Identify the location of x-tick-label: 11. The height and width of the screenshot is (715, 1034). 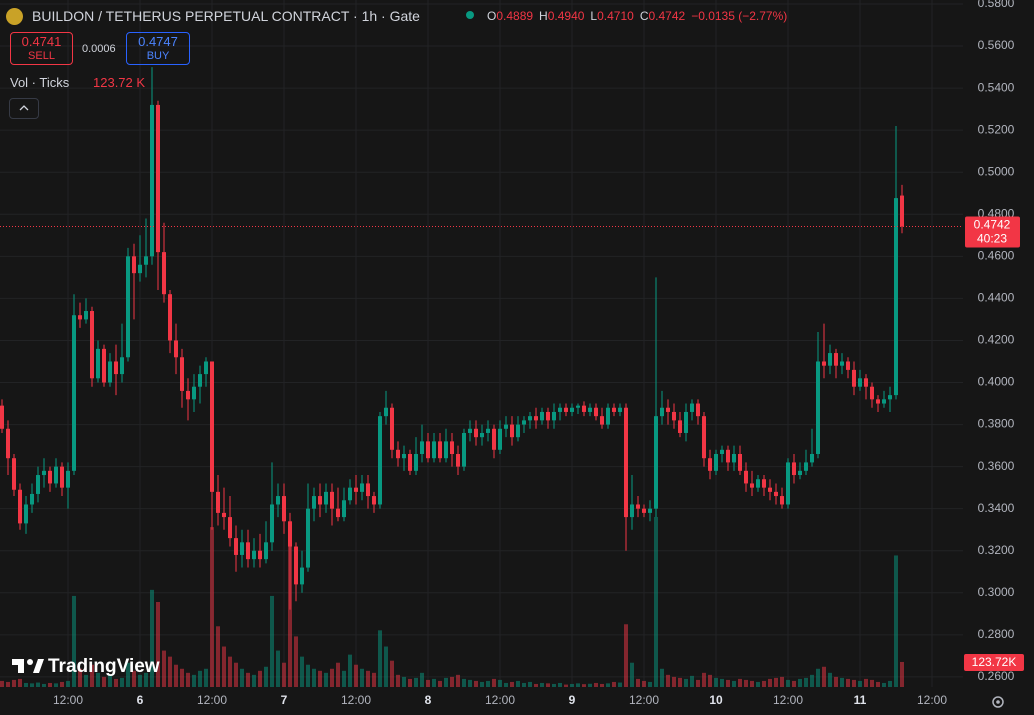
(860, 700).